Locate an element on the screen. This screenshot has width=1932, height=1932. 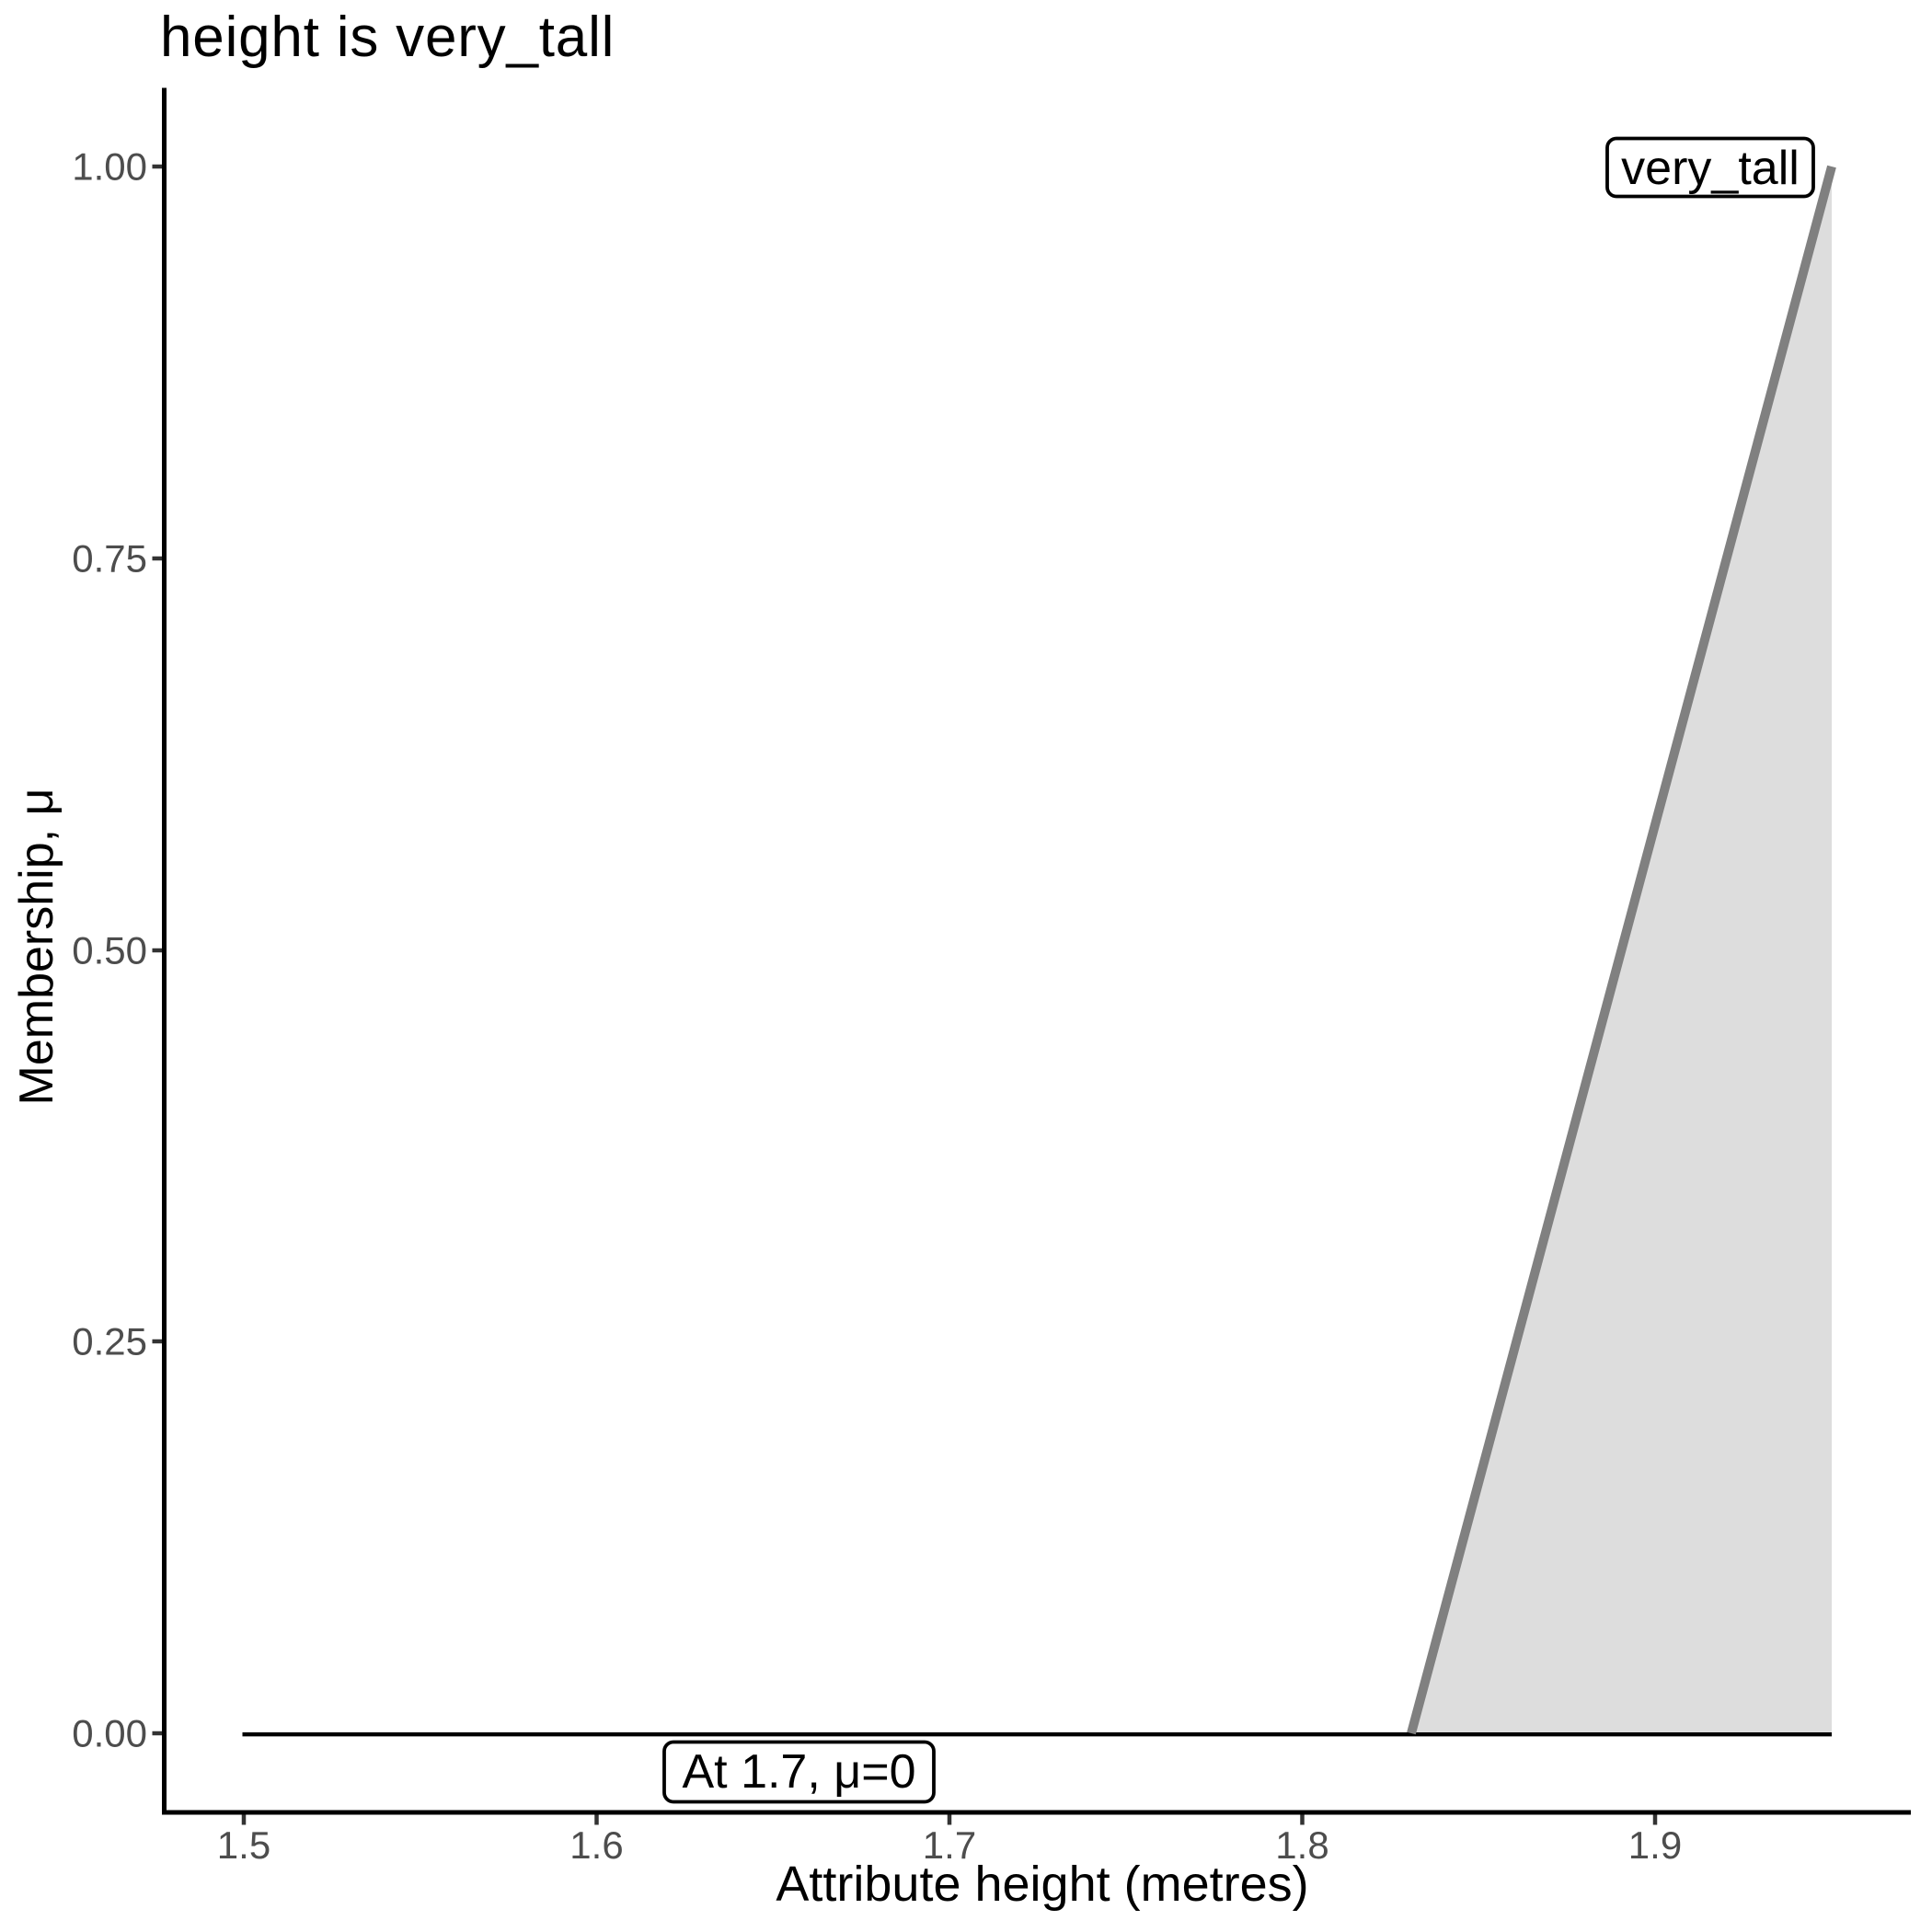
svg-text: 1.5 is located at coordinates (243, 1845).